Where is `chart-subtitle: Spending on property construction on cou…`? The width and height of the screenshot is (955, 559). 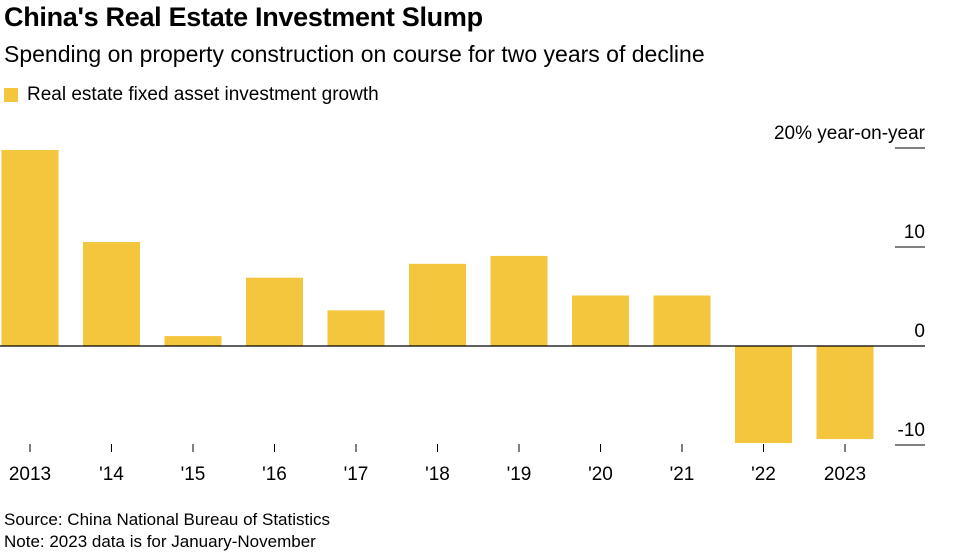 chart-subtitle: Spending on property construction on cou… is located at coordinates (354, 54).